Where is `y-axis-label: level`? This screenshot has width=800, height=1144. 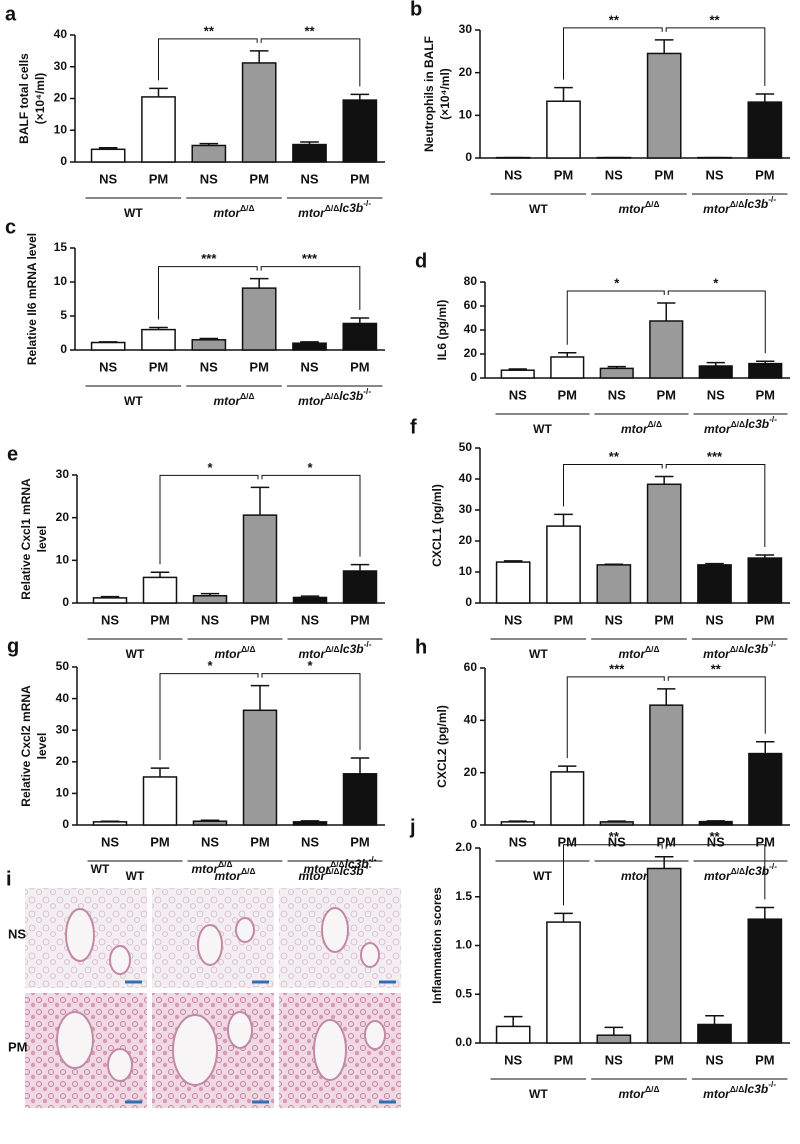 y-axis-label: level is located at coordinates (42, 746).